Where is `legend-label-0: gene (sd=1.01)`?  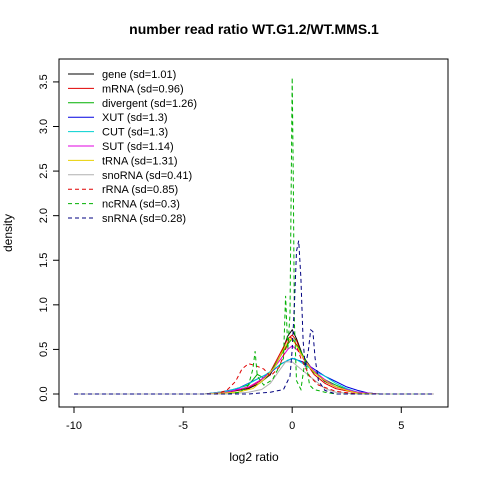 legend-label-0: gene (sd=1.01) is located at coordinates (139, 75).